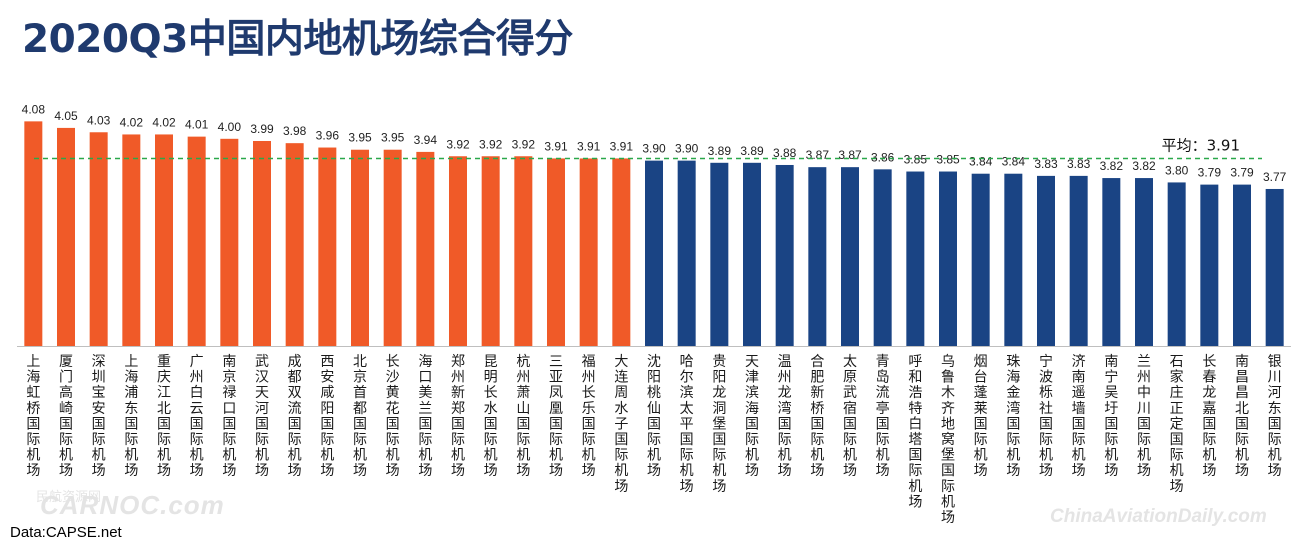  Describe the element at coordinates (164, 122) in the screenshot. I see `value-label: 4.02` at that location.